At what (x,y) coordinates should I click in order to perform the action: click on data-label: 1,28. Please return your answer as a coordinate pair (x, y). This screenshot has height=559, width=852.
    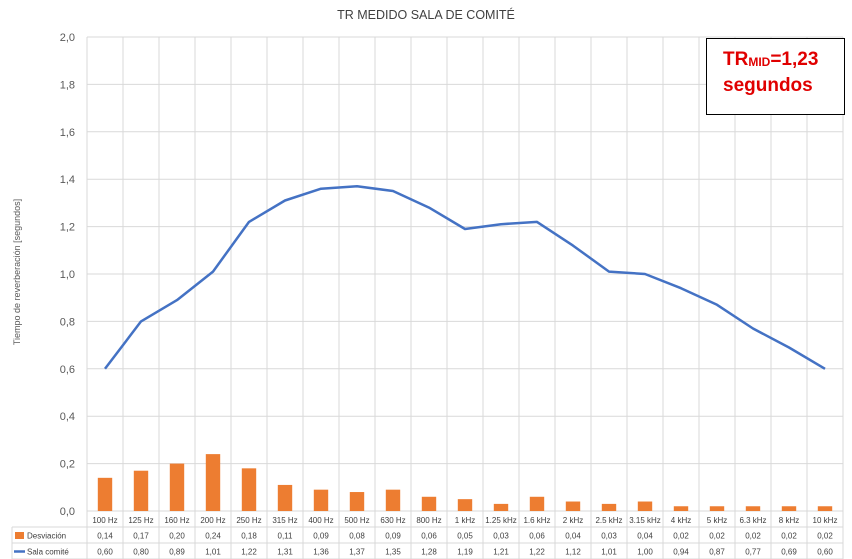
    Looking at the image, I should click on (429, 552).